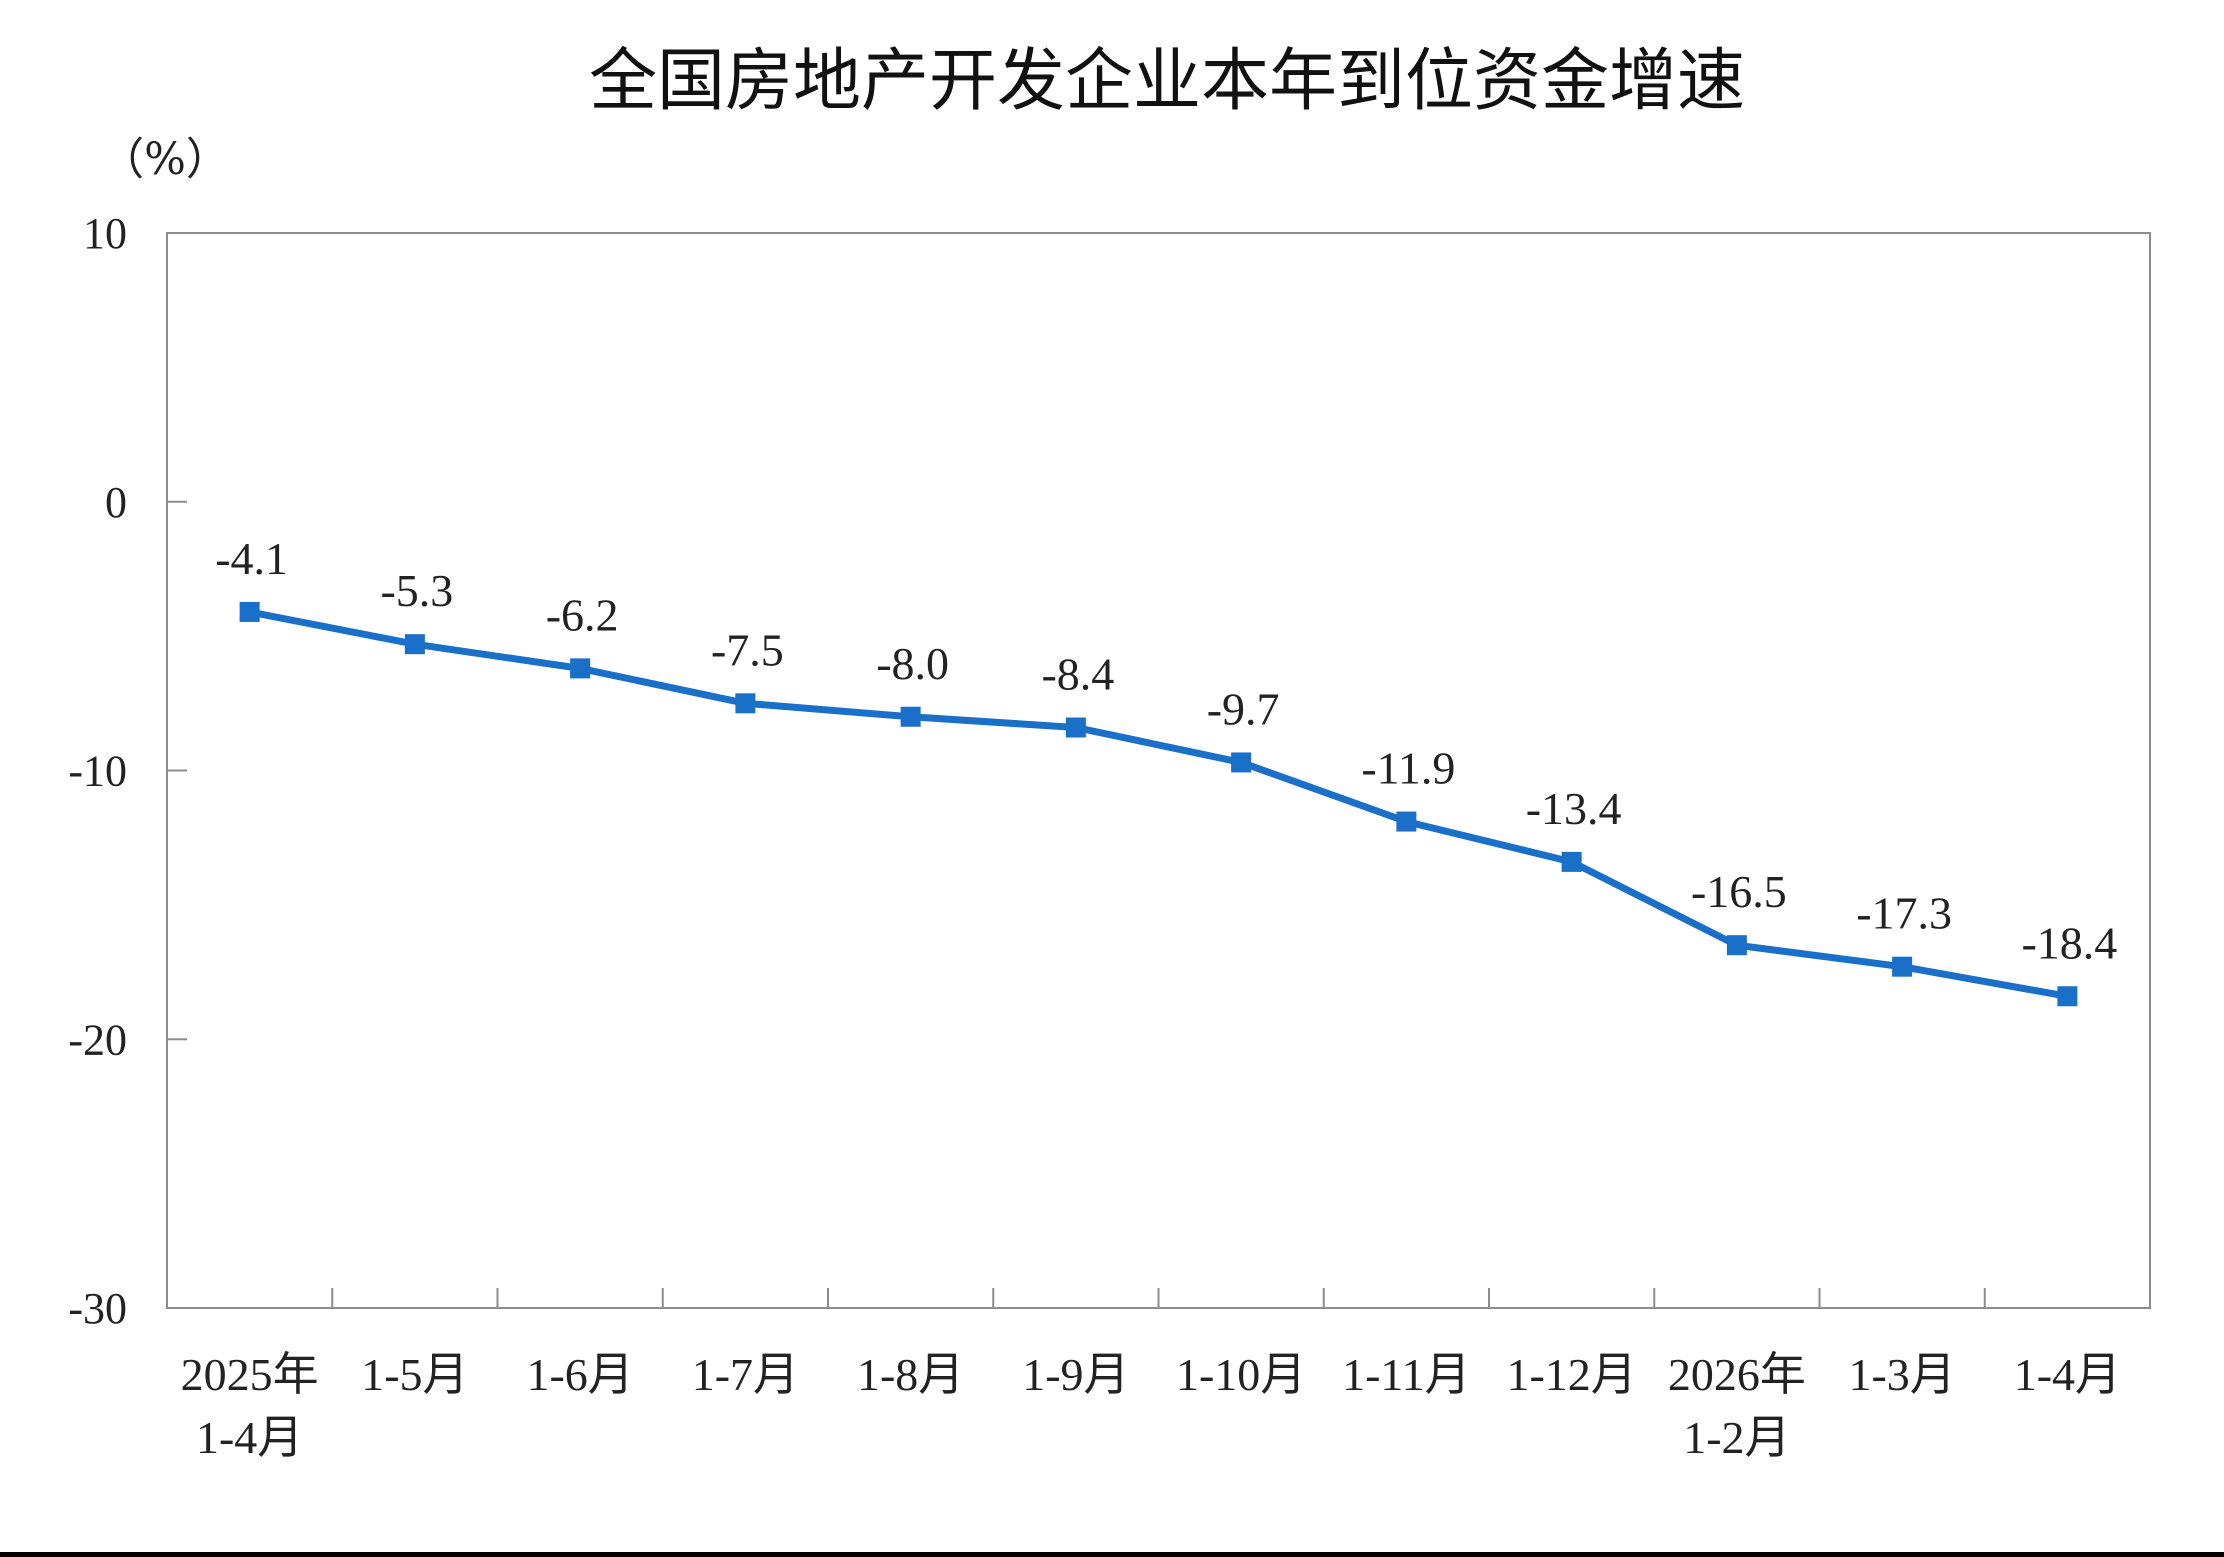  What do you see at coordinates (414, 1374) in the screenshot?
I see `x-tick-label: 1-5月` at bounding box center [414, 1374].